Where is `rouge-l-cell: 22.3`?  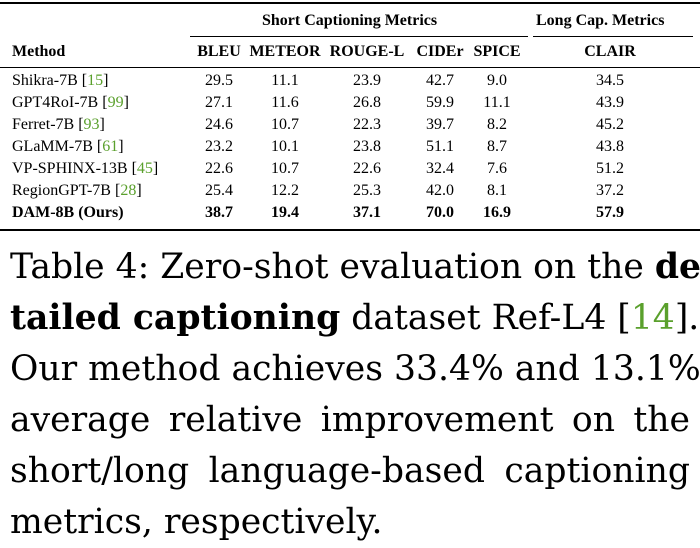 rouge-l-cell: 22.3 is located at coordinates (367, 124).